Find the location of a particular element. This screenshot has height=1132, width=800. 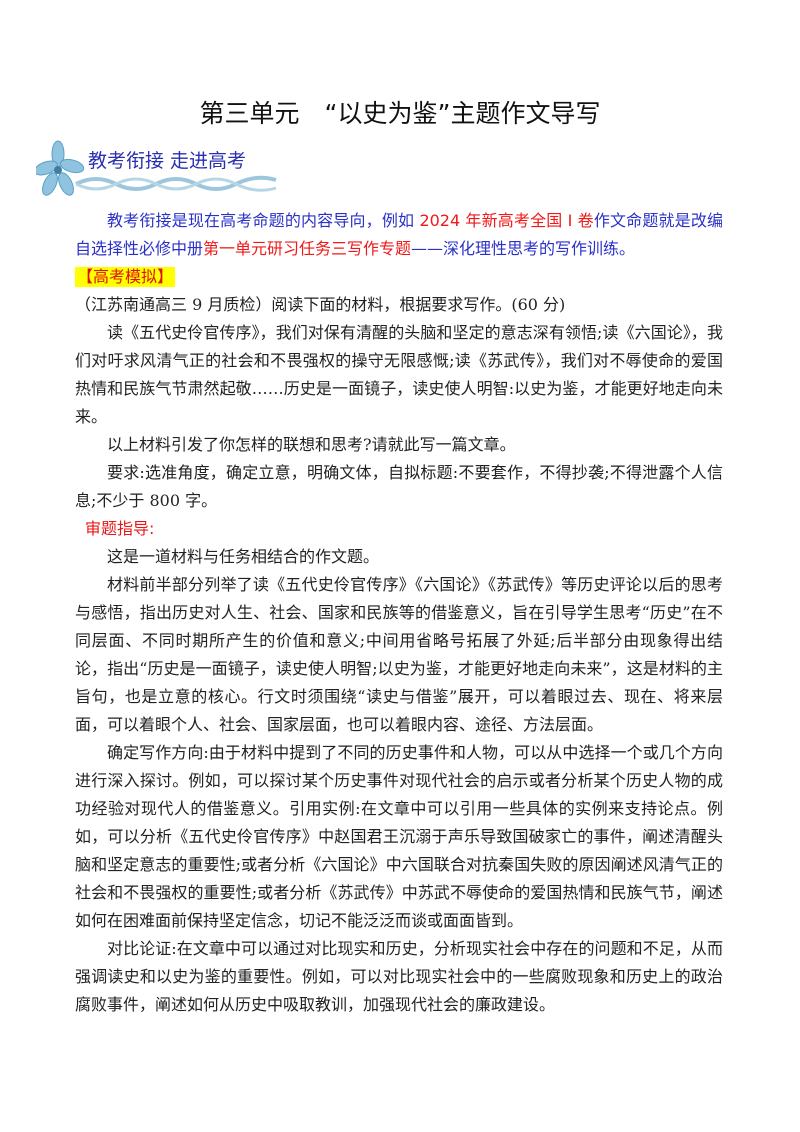

intro-text: 作文命题就是改编自选择性必修中册 is located at coordinates (399, 234).